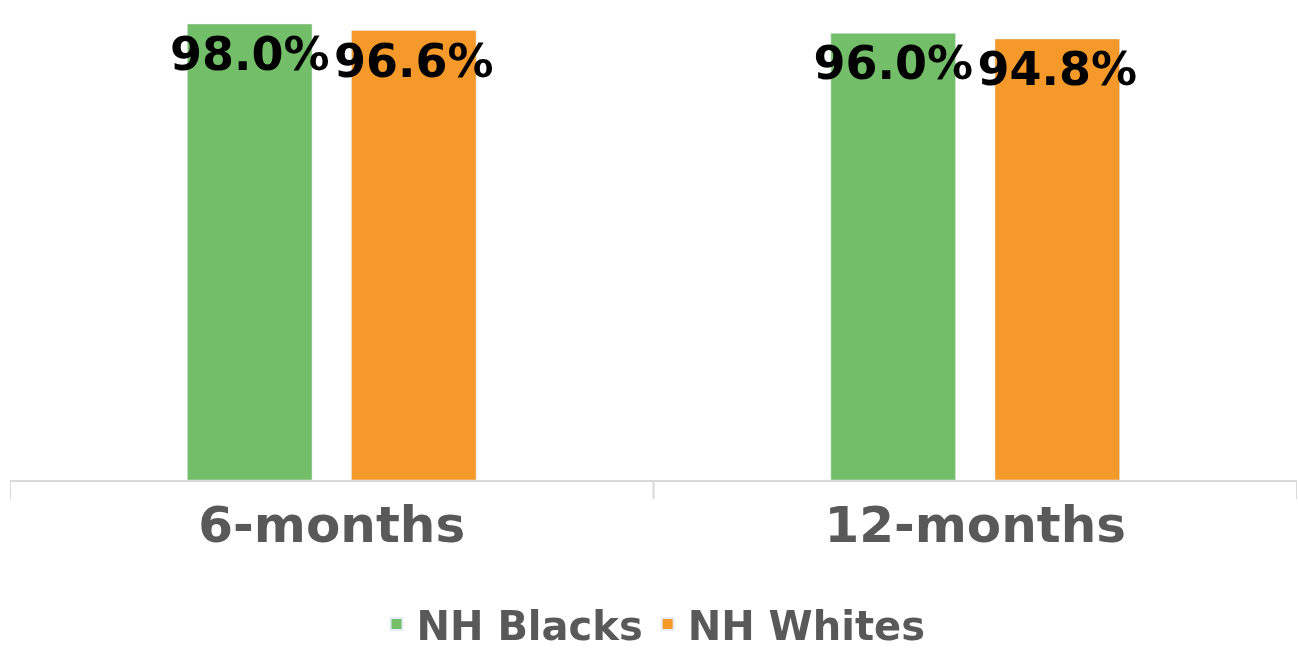  What do you see at coordinates (806, 625) in the screenshot?
I see `legend-label: NH Whites` at bounding box center [806, 625].